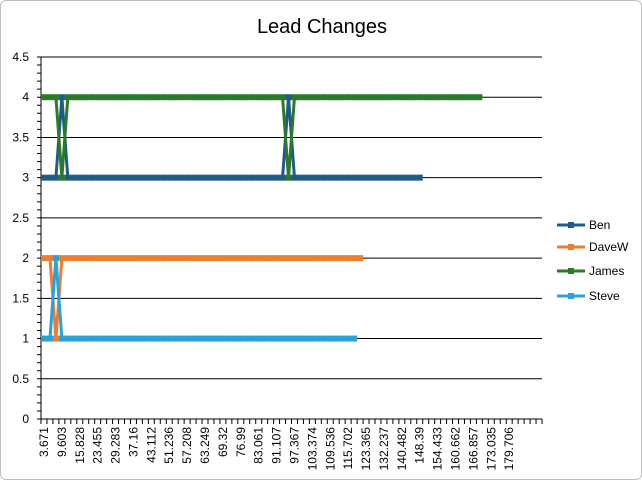 The width and height of the screenshot is (642, 480). I want to click on legend-marker-ben, so click(571, 225).